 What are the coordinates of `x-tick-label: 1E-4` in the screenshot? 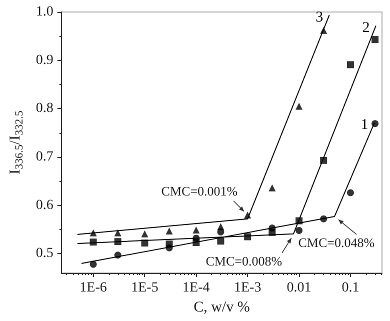 It's located at (196, 288).